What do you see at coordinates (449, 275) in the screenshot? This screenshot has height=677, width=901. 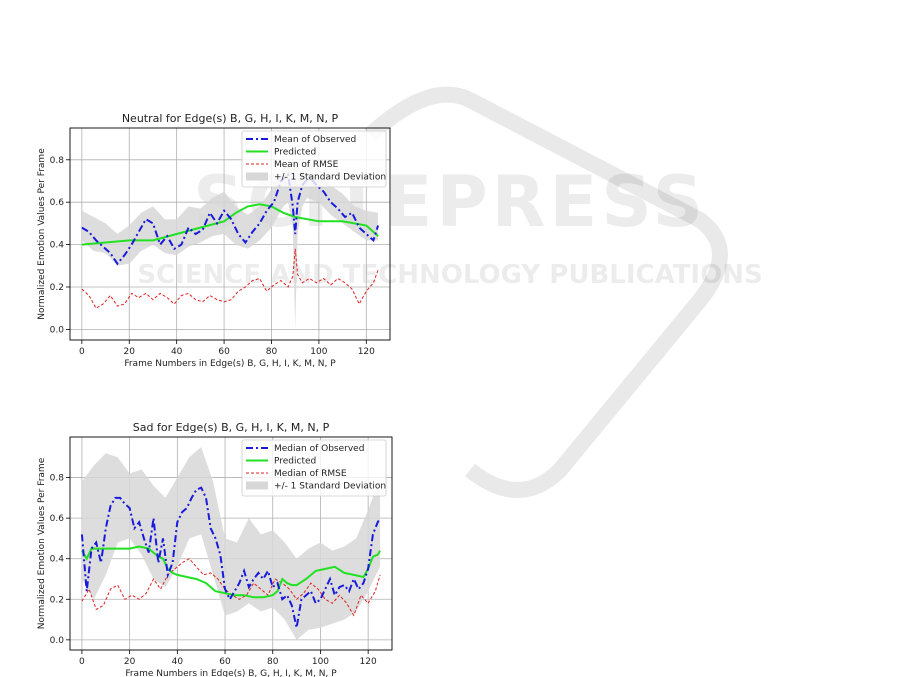 I see `svg-text:SCIENCE AND TECHNOLOGY PUBLICA: SCIENCE AND TECHNOLOGY PUBLICATIONS` at bounding box center [449, 275].